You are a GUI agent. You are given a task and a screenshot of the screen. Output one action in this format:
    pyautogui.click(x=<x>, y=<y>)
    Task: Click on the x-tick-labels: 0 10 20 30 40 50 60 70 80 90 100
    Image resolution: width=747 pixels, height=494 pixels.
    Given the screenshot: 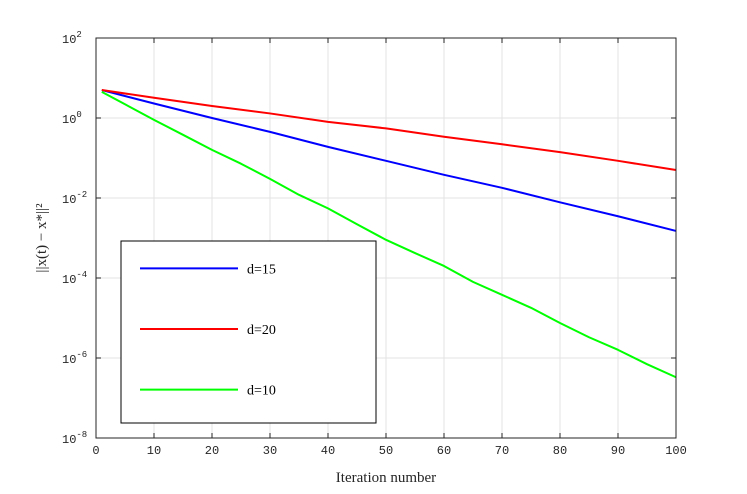 What is the action you would take?
    pyautogui.click(x=389, y=451)
    